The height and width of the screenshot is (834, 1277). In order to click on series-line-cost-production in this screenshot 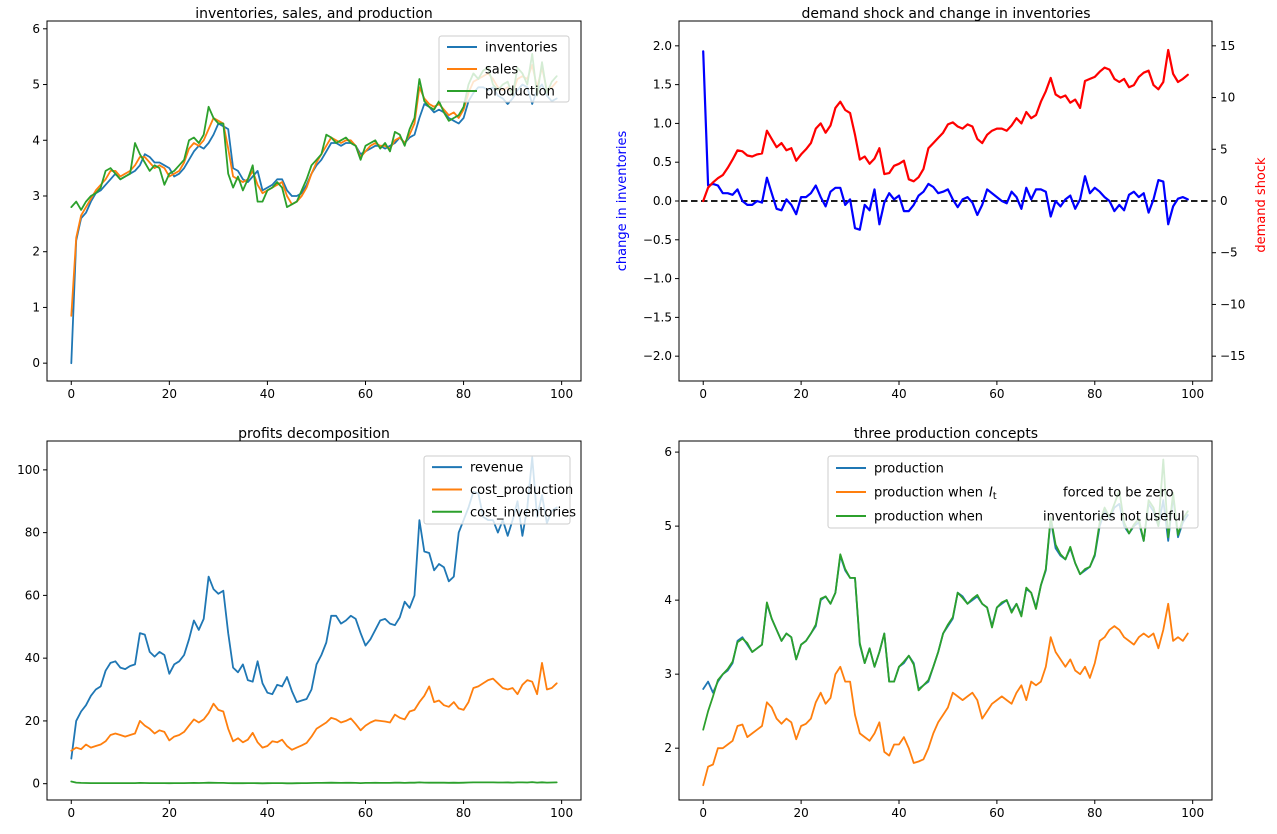, I will do `click(314, 707)`.